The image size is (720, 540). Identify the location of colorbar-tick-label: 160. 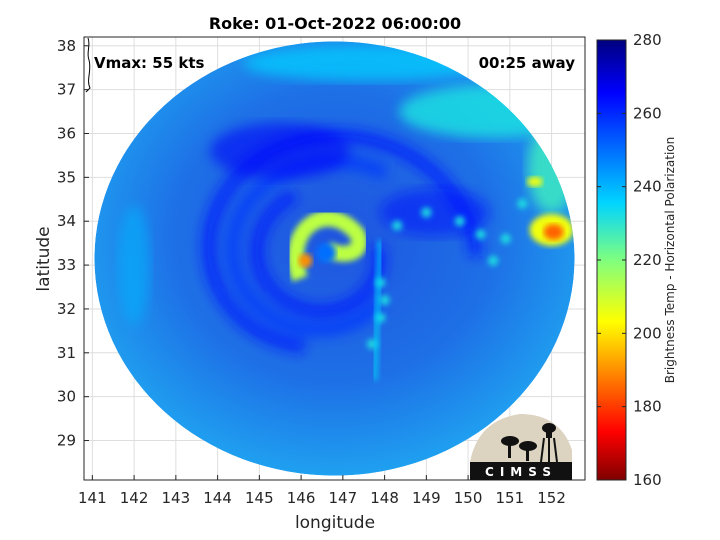
(647, 480).